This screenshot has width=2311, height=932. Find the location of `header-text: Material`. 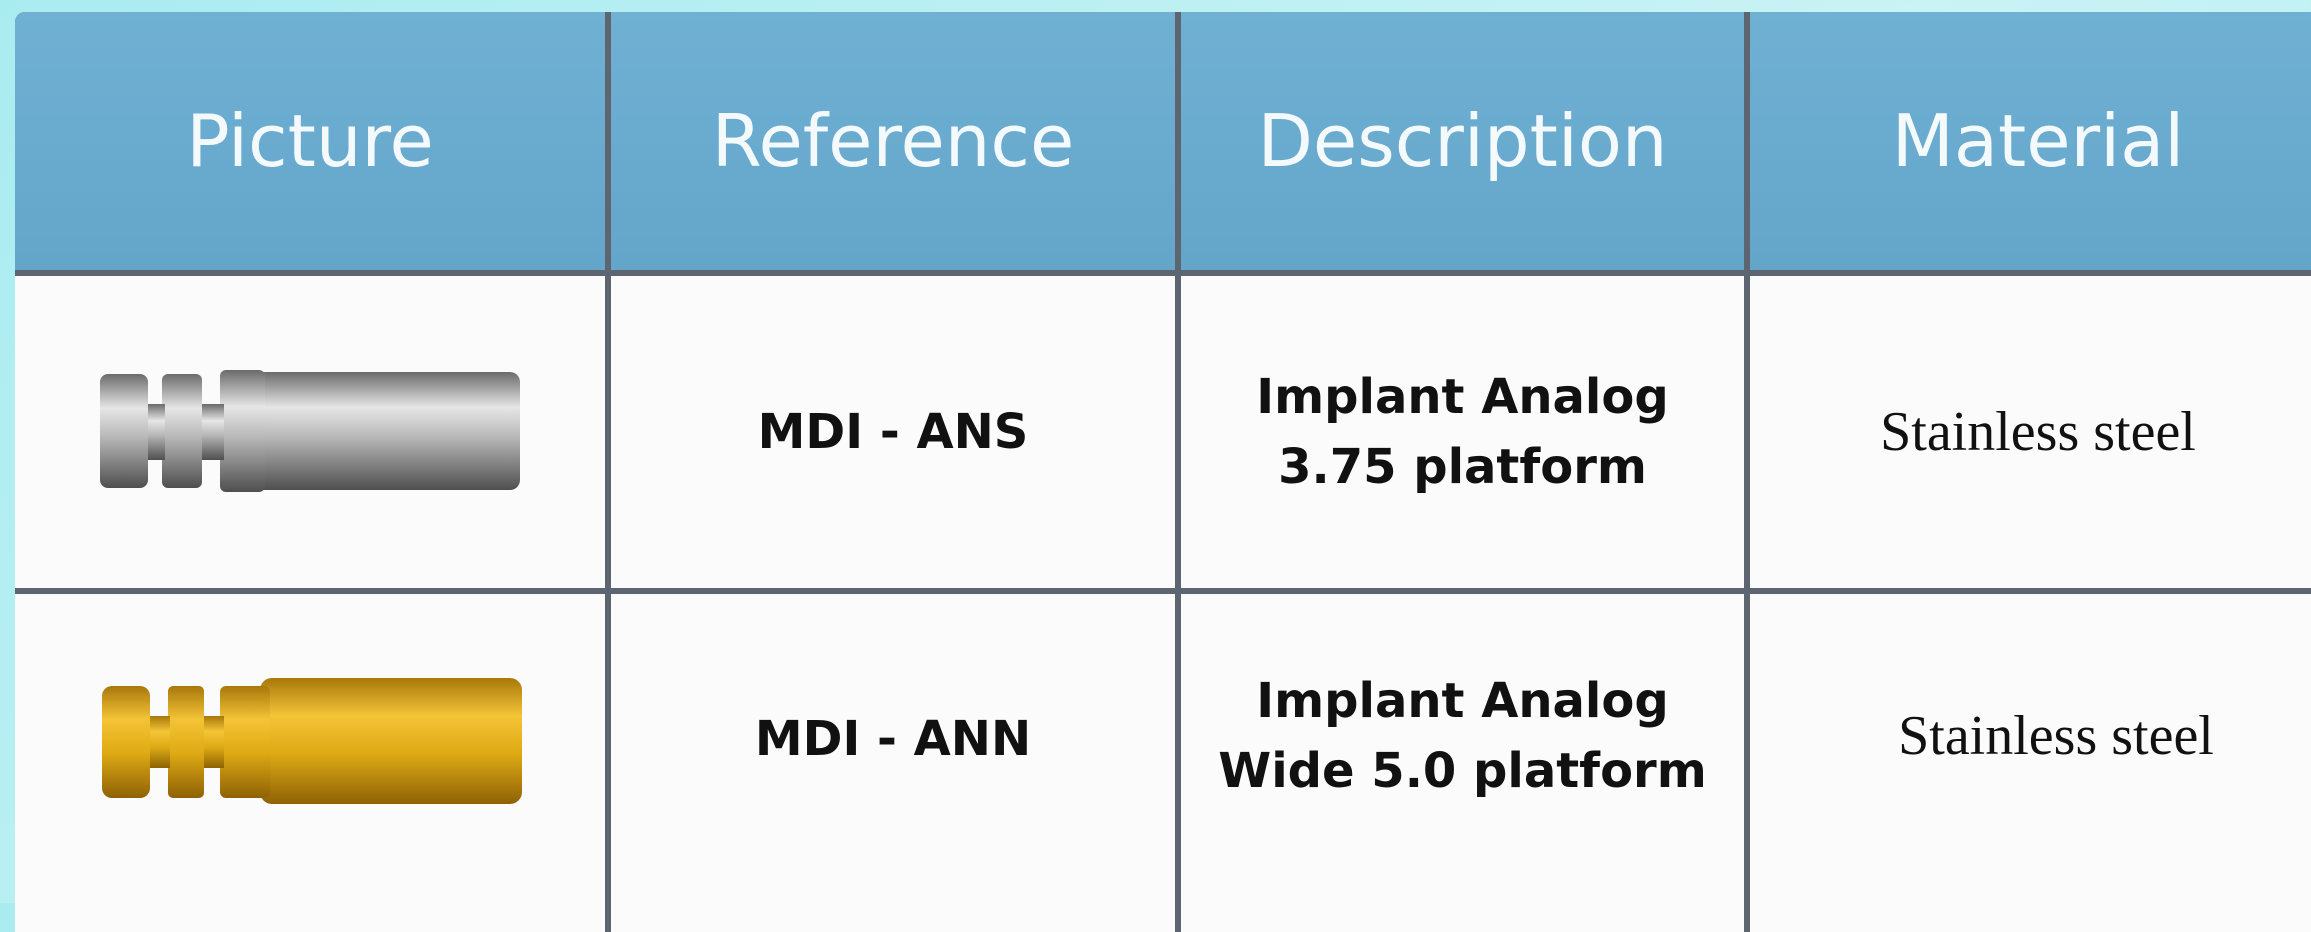

header-text: Material is located at coordinates (2038, 141).